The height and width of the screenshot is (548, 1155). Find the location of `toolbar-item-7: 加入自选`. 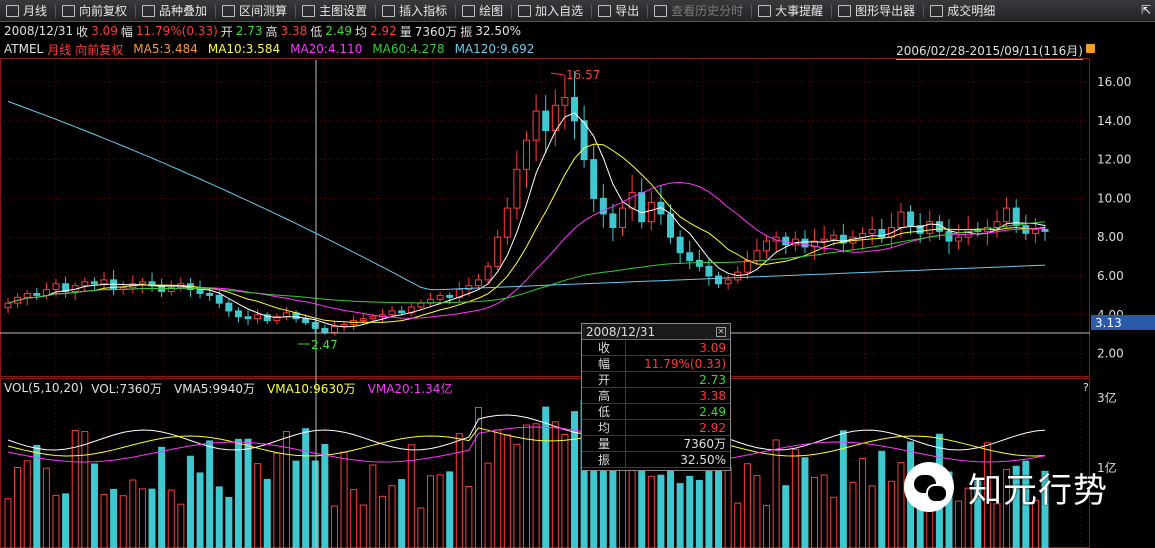

toolbar-item-7: 加入自选 is located at coordinates (551, 11).